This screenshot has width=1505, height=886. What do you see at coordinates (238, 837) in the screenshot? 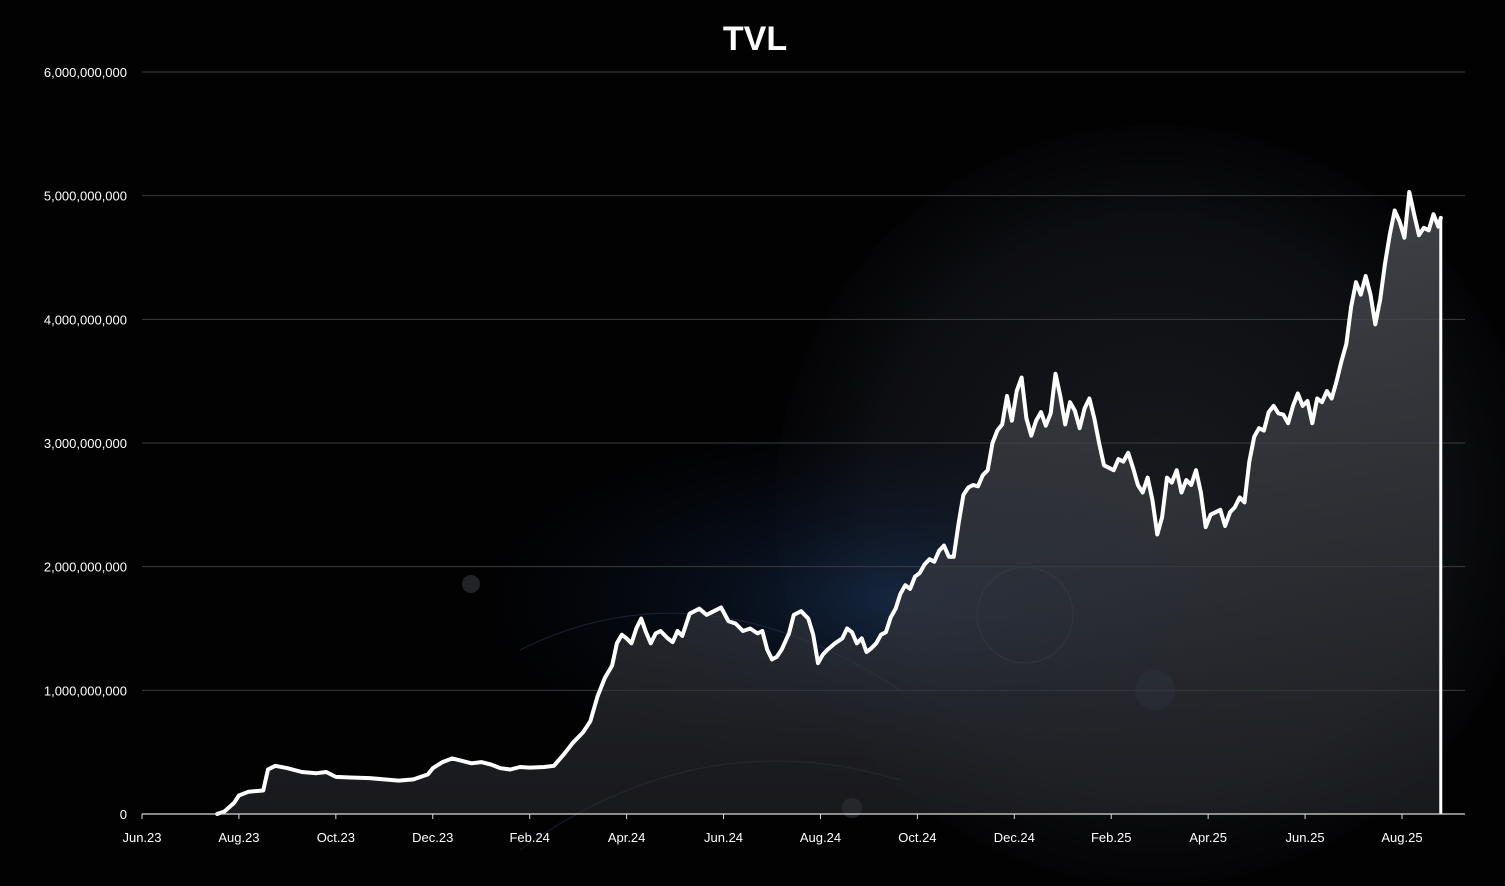
I see `x-tick-label-1: Aug.23` at bounding box center [238, 837].